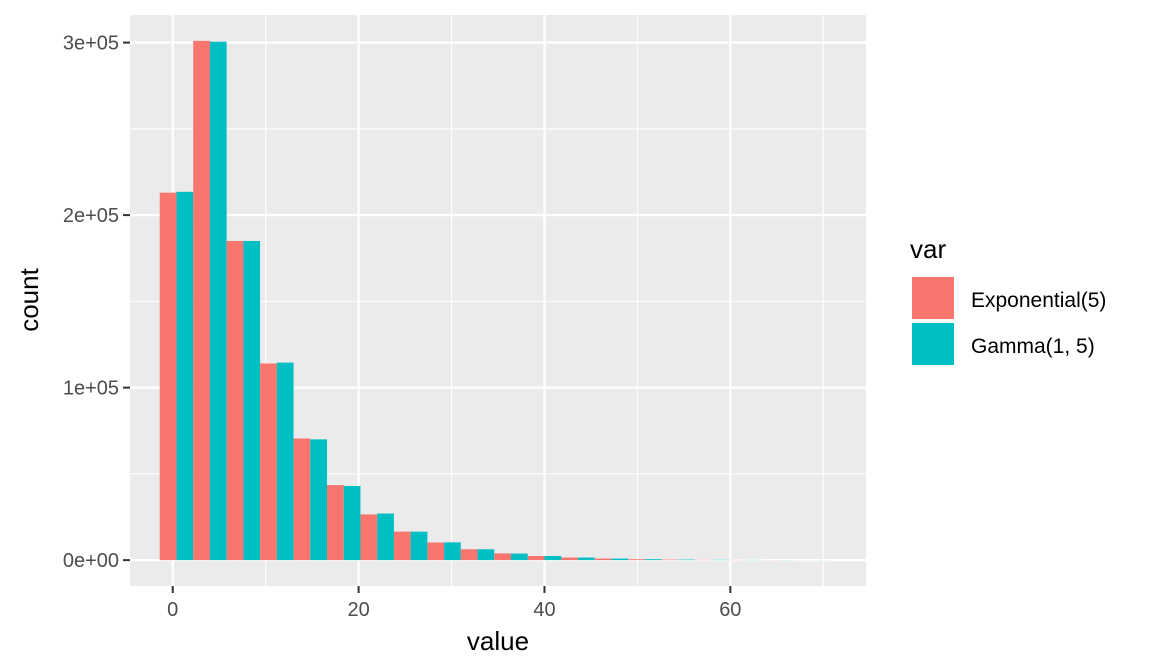 This screenshot has width=1152, height=672. Describe the element at coordinates (933, 344) in the screenshot. I see `legend-key-gamma` at that location.